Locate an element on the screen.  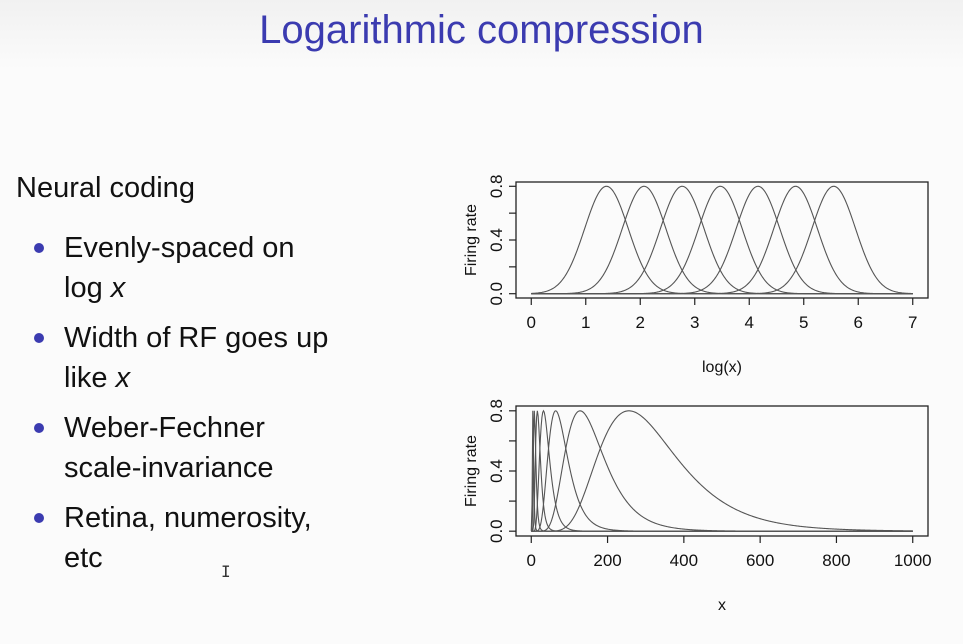
bullet-item: Retina, numerosity, etc is located at coordinates (210, 538).